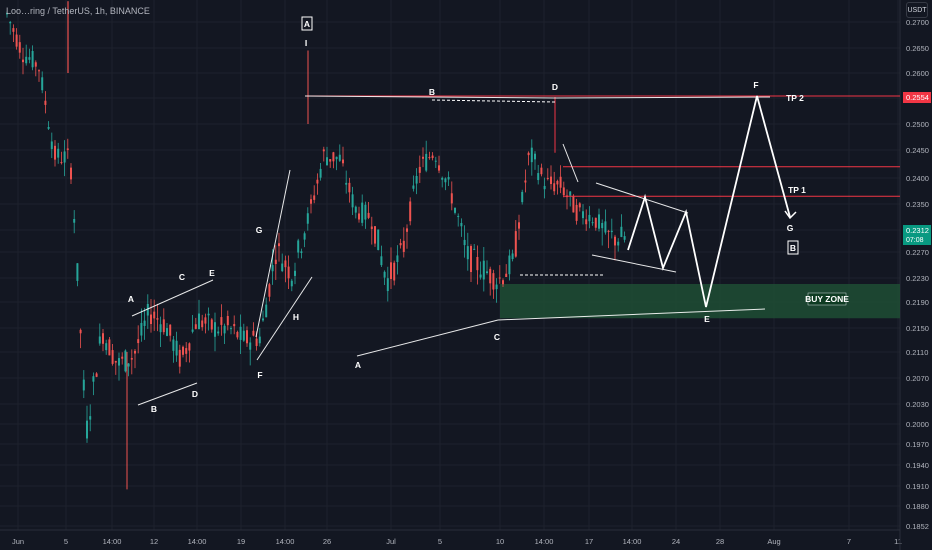 The height and width of the screenshot is (550, 932). Describe the element at coordinates (154, 541) in the screenshot. I see `x-tick-label: 12` at that location.